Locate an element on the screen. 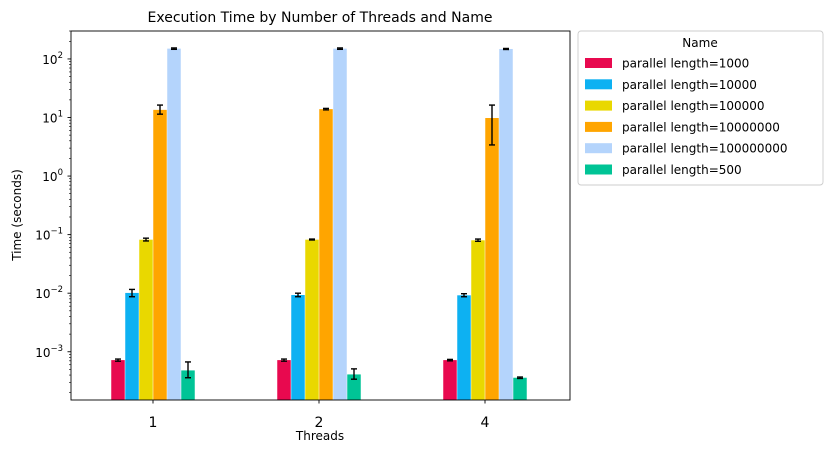  legend-label: parallel length=100000 is located at coordinates (693, 106).